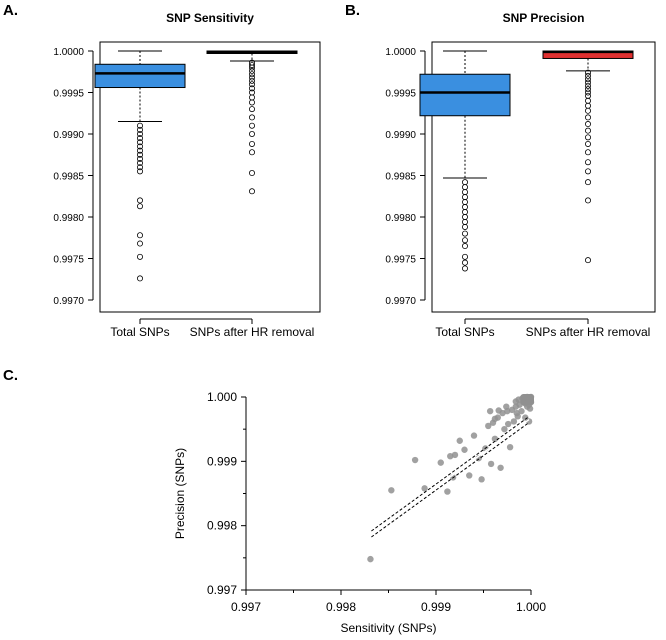  I want to click on panel-a-box-total, so click(140, 76).